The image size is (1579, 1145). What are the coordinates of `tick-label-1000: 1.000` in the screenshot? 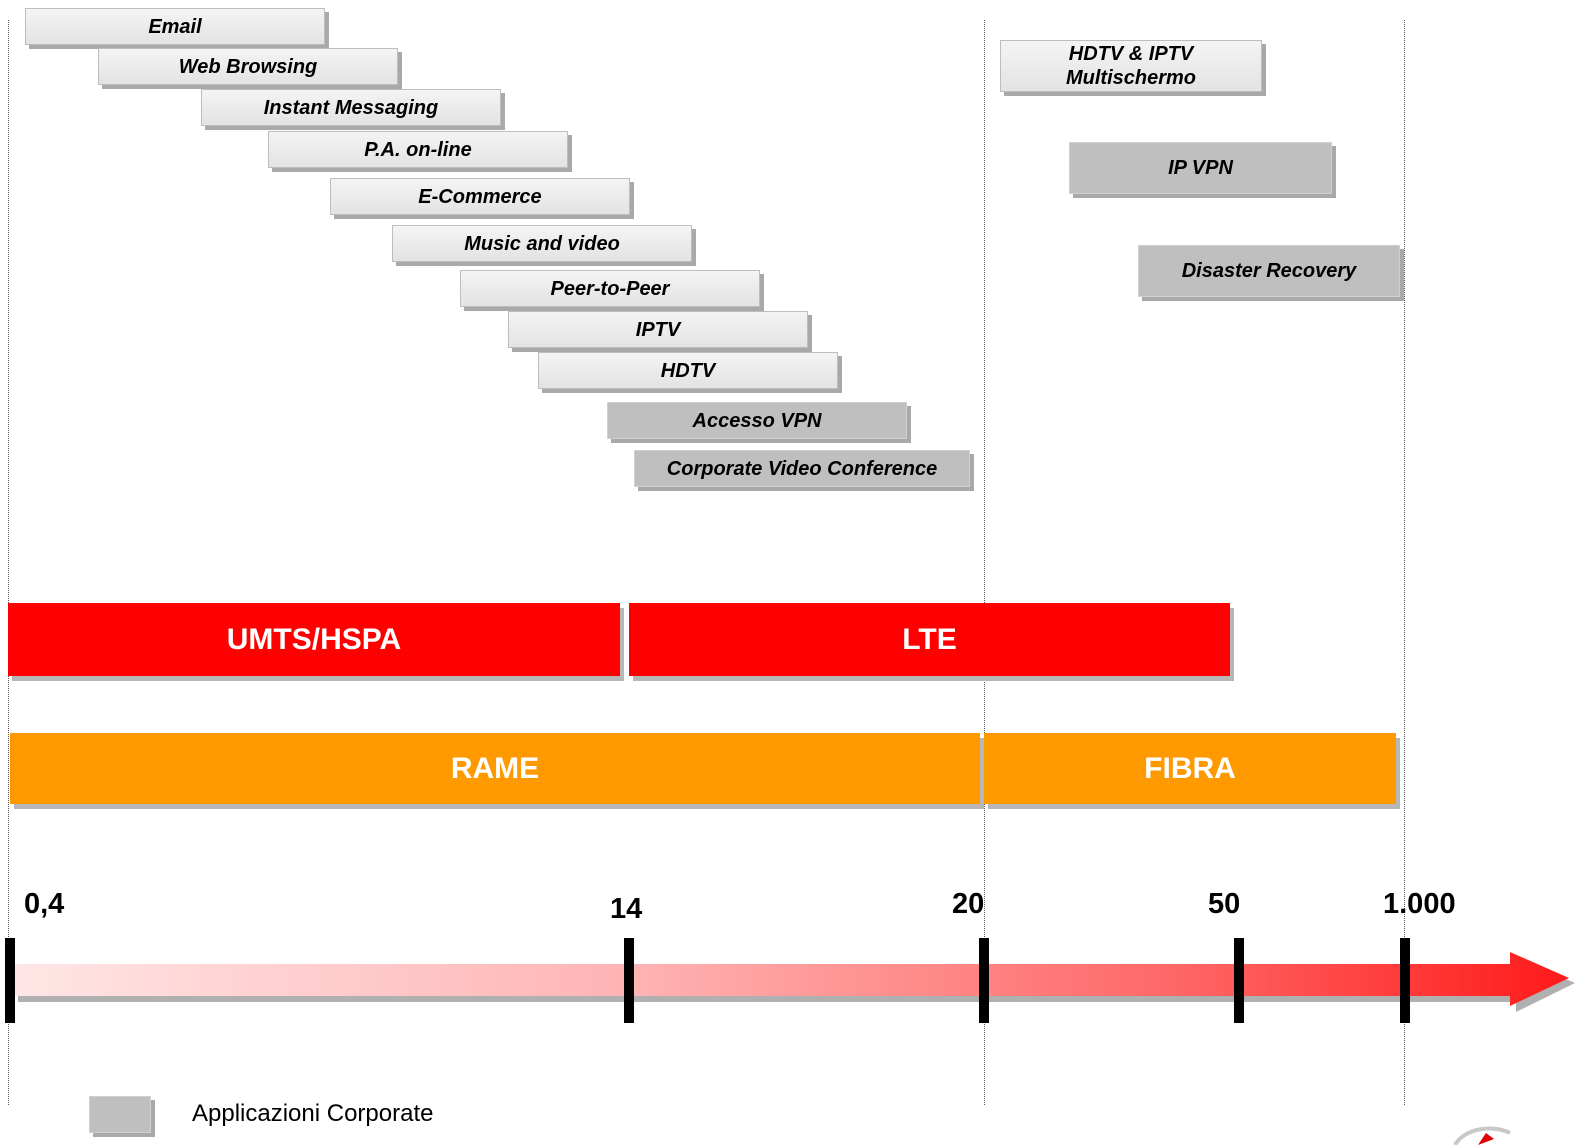 It's located at (1419, 904).